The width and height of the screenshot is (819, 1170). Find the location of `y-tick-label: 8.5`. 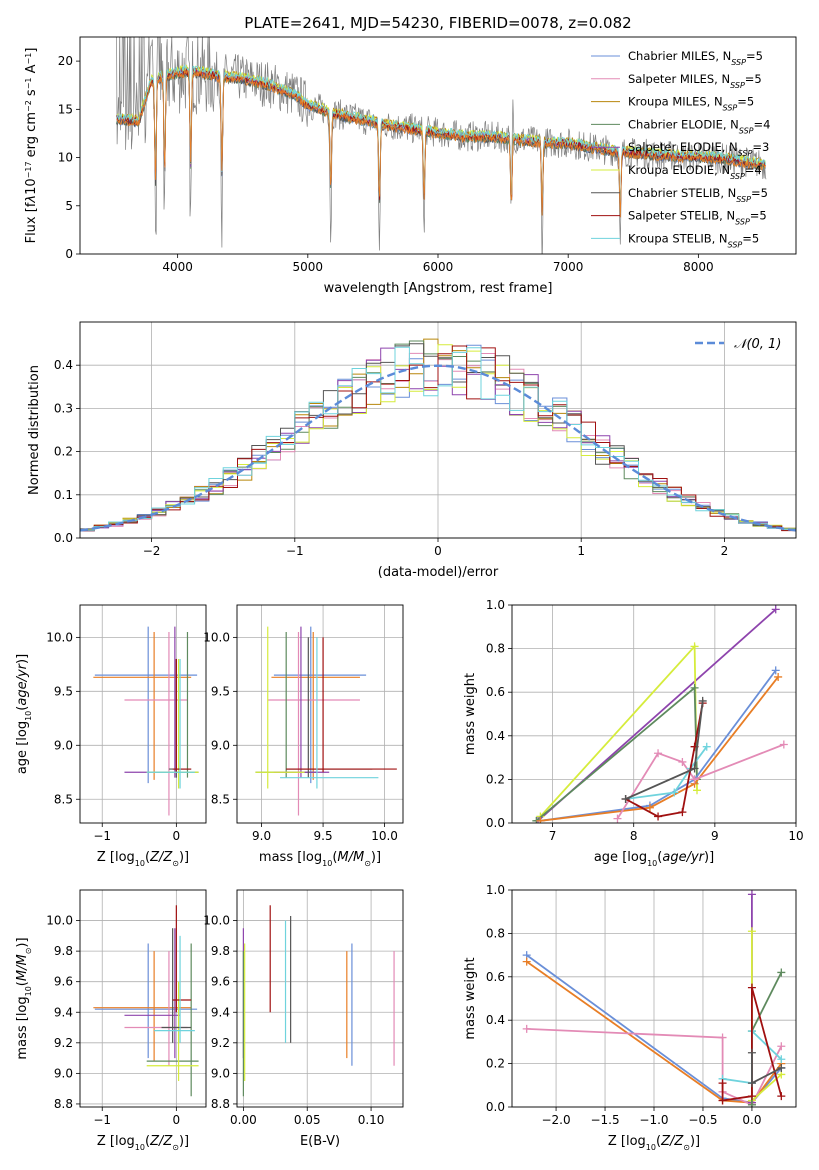

y-tick-label: 8.5 is located at coordinates (63, 799).